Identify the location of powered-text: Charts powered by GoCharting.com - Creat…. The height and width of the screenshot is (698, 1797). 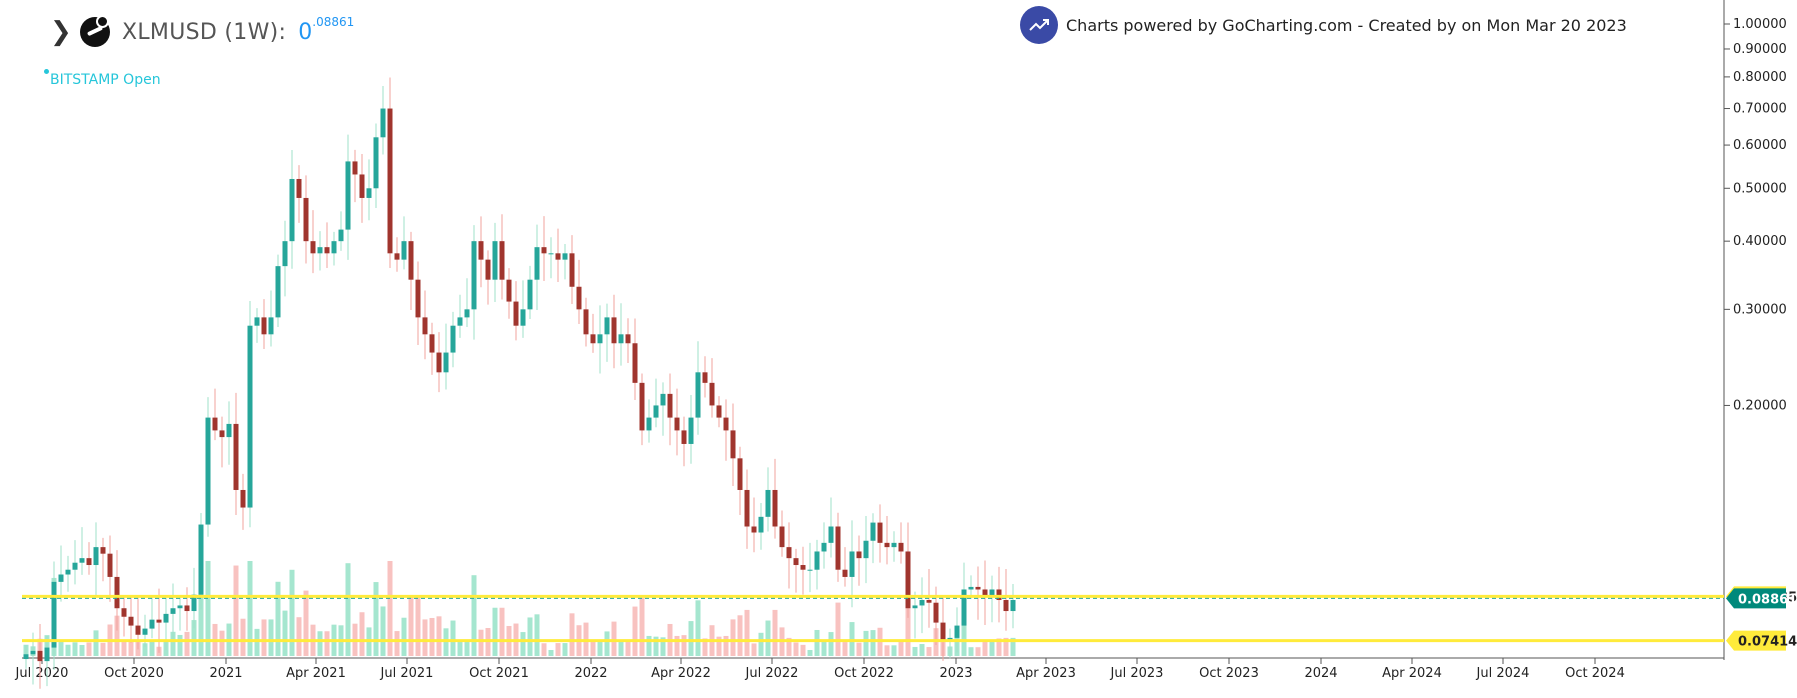
(1346, 25).